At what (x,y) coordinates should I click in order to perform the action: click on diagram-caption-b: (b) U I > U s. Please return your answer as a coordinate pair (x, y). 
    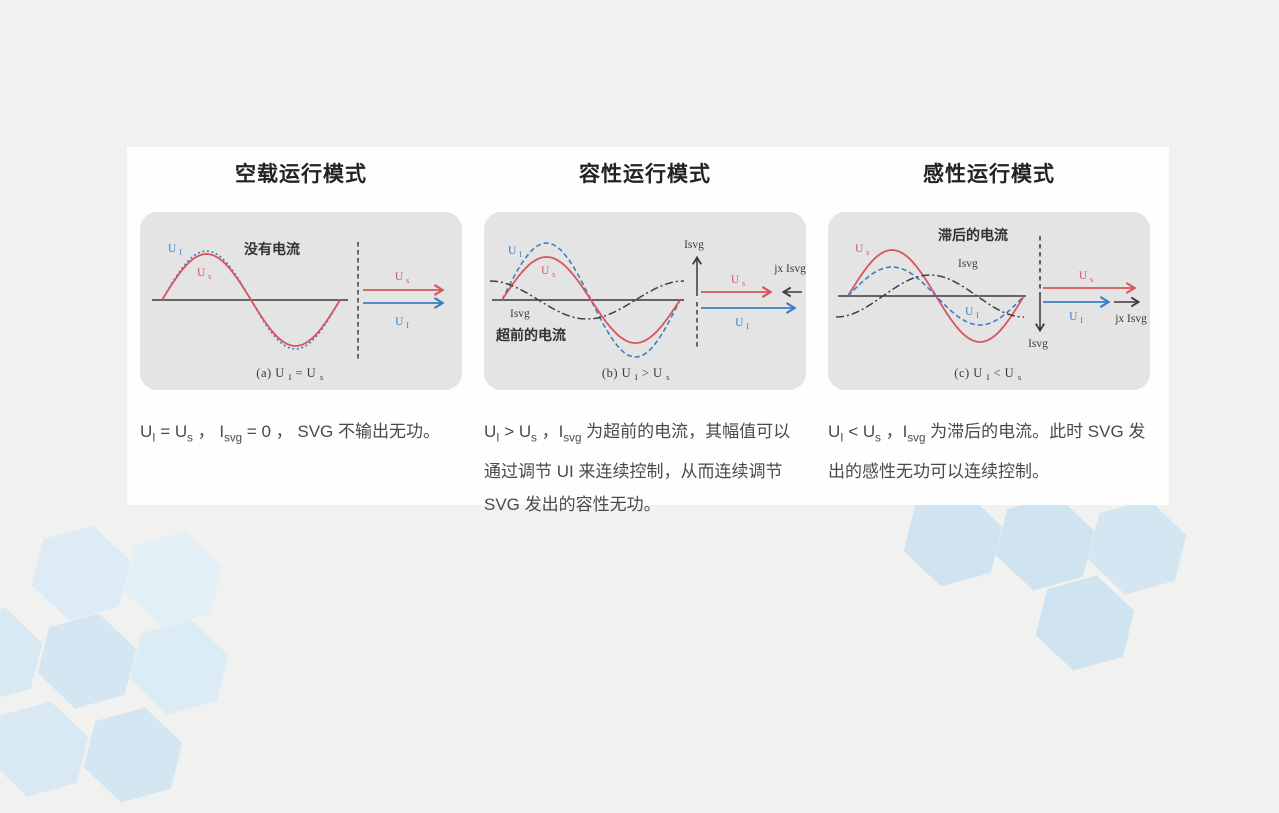
    Looking at the image, I should click on (636, 374).